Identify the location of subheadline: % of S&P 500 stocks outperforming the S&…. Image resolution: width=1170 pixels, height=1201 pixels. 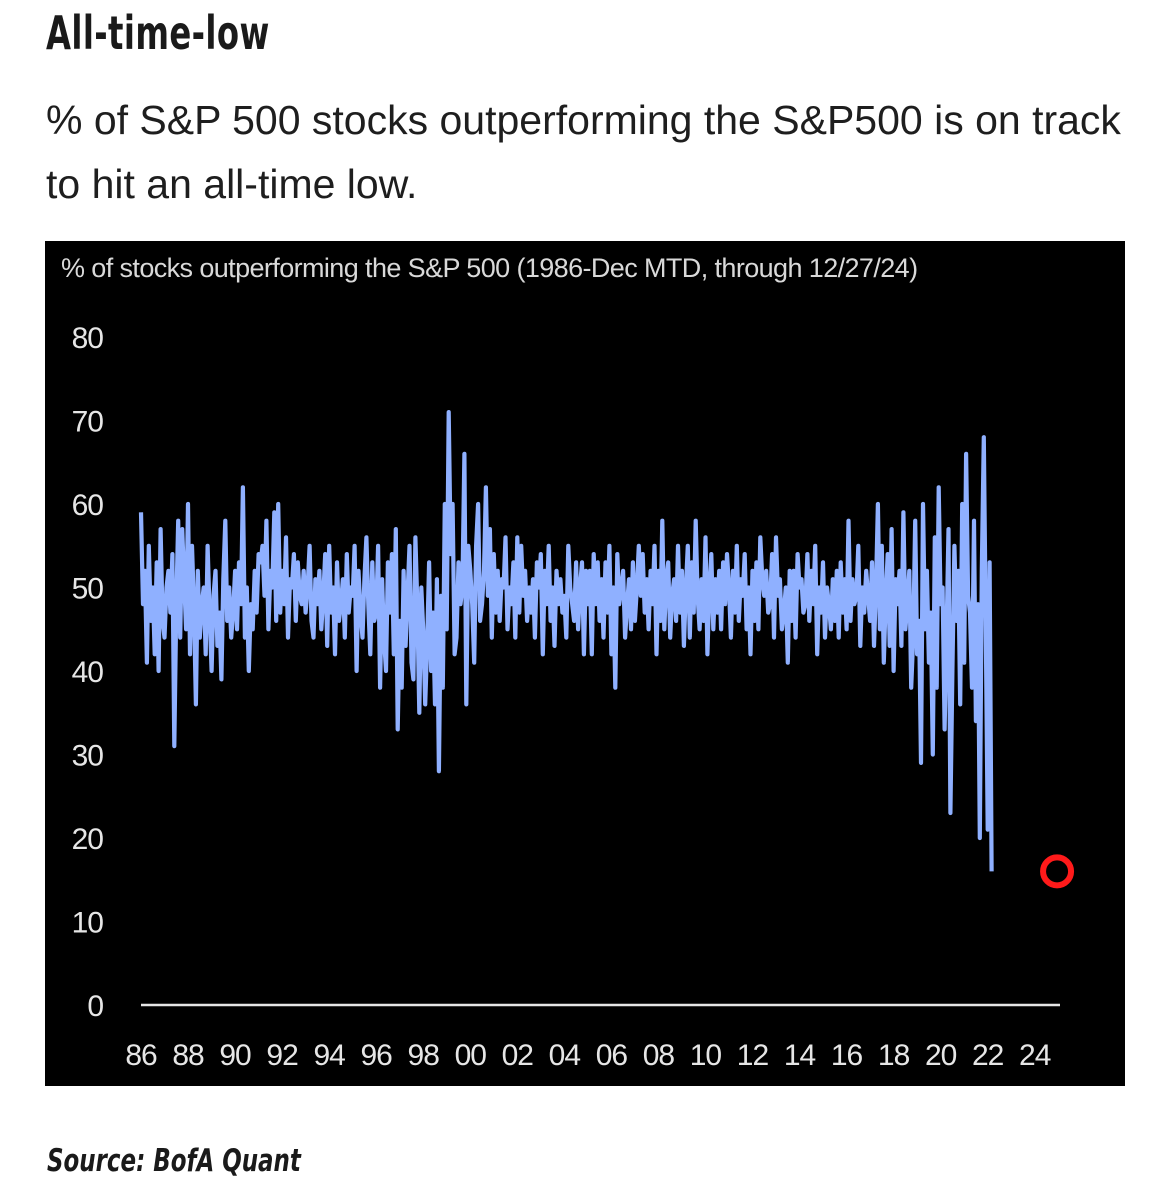
(583, 152).